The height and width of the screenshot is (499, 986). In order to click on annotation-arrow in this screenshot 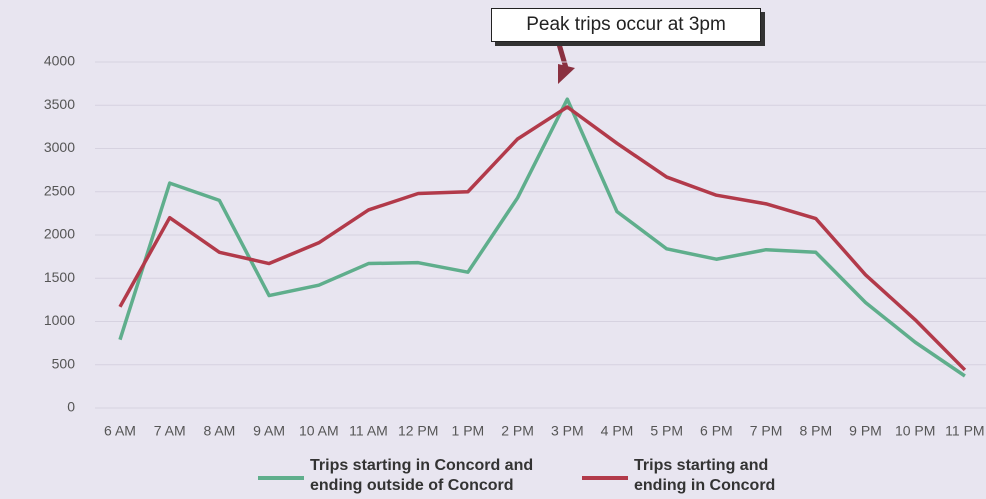, I will do `click(562, 56)`.